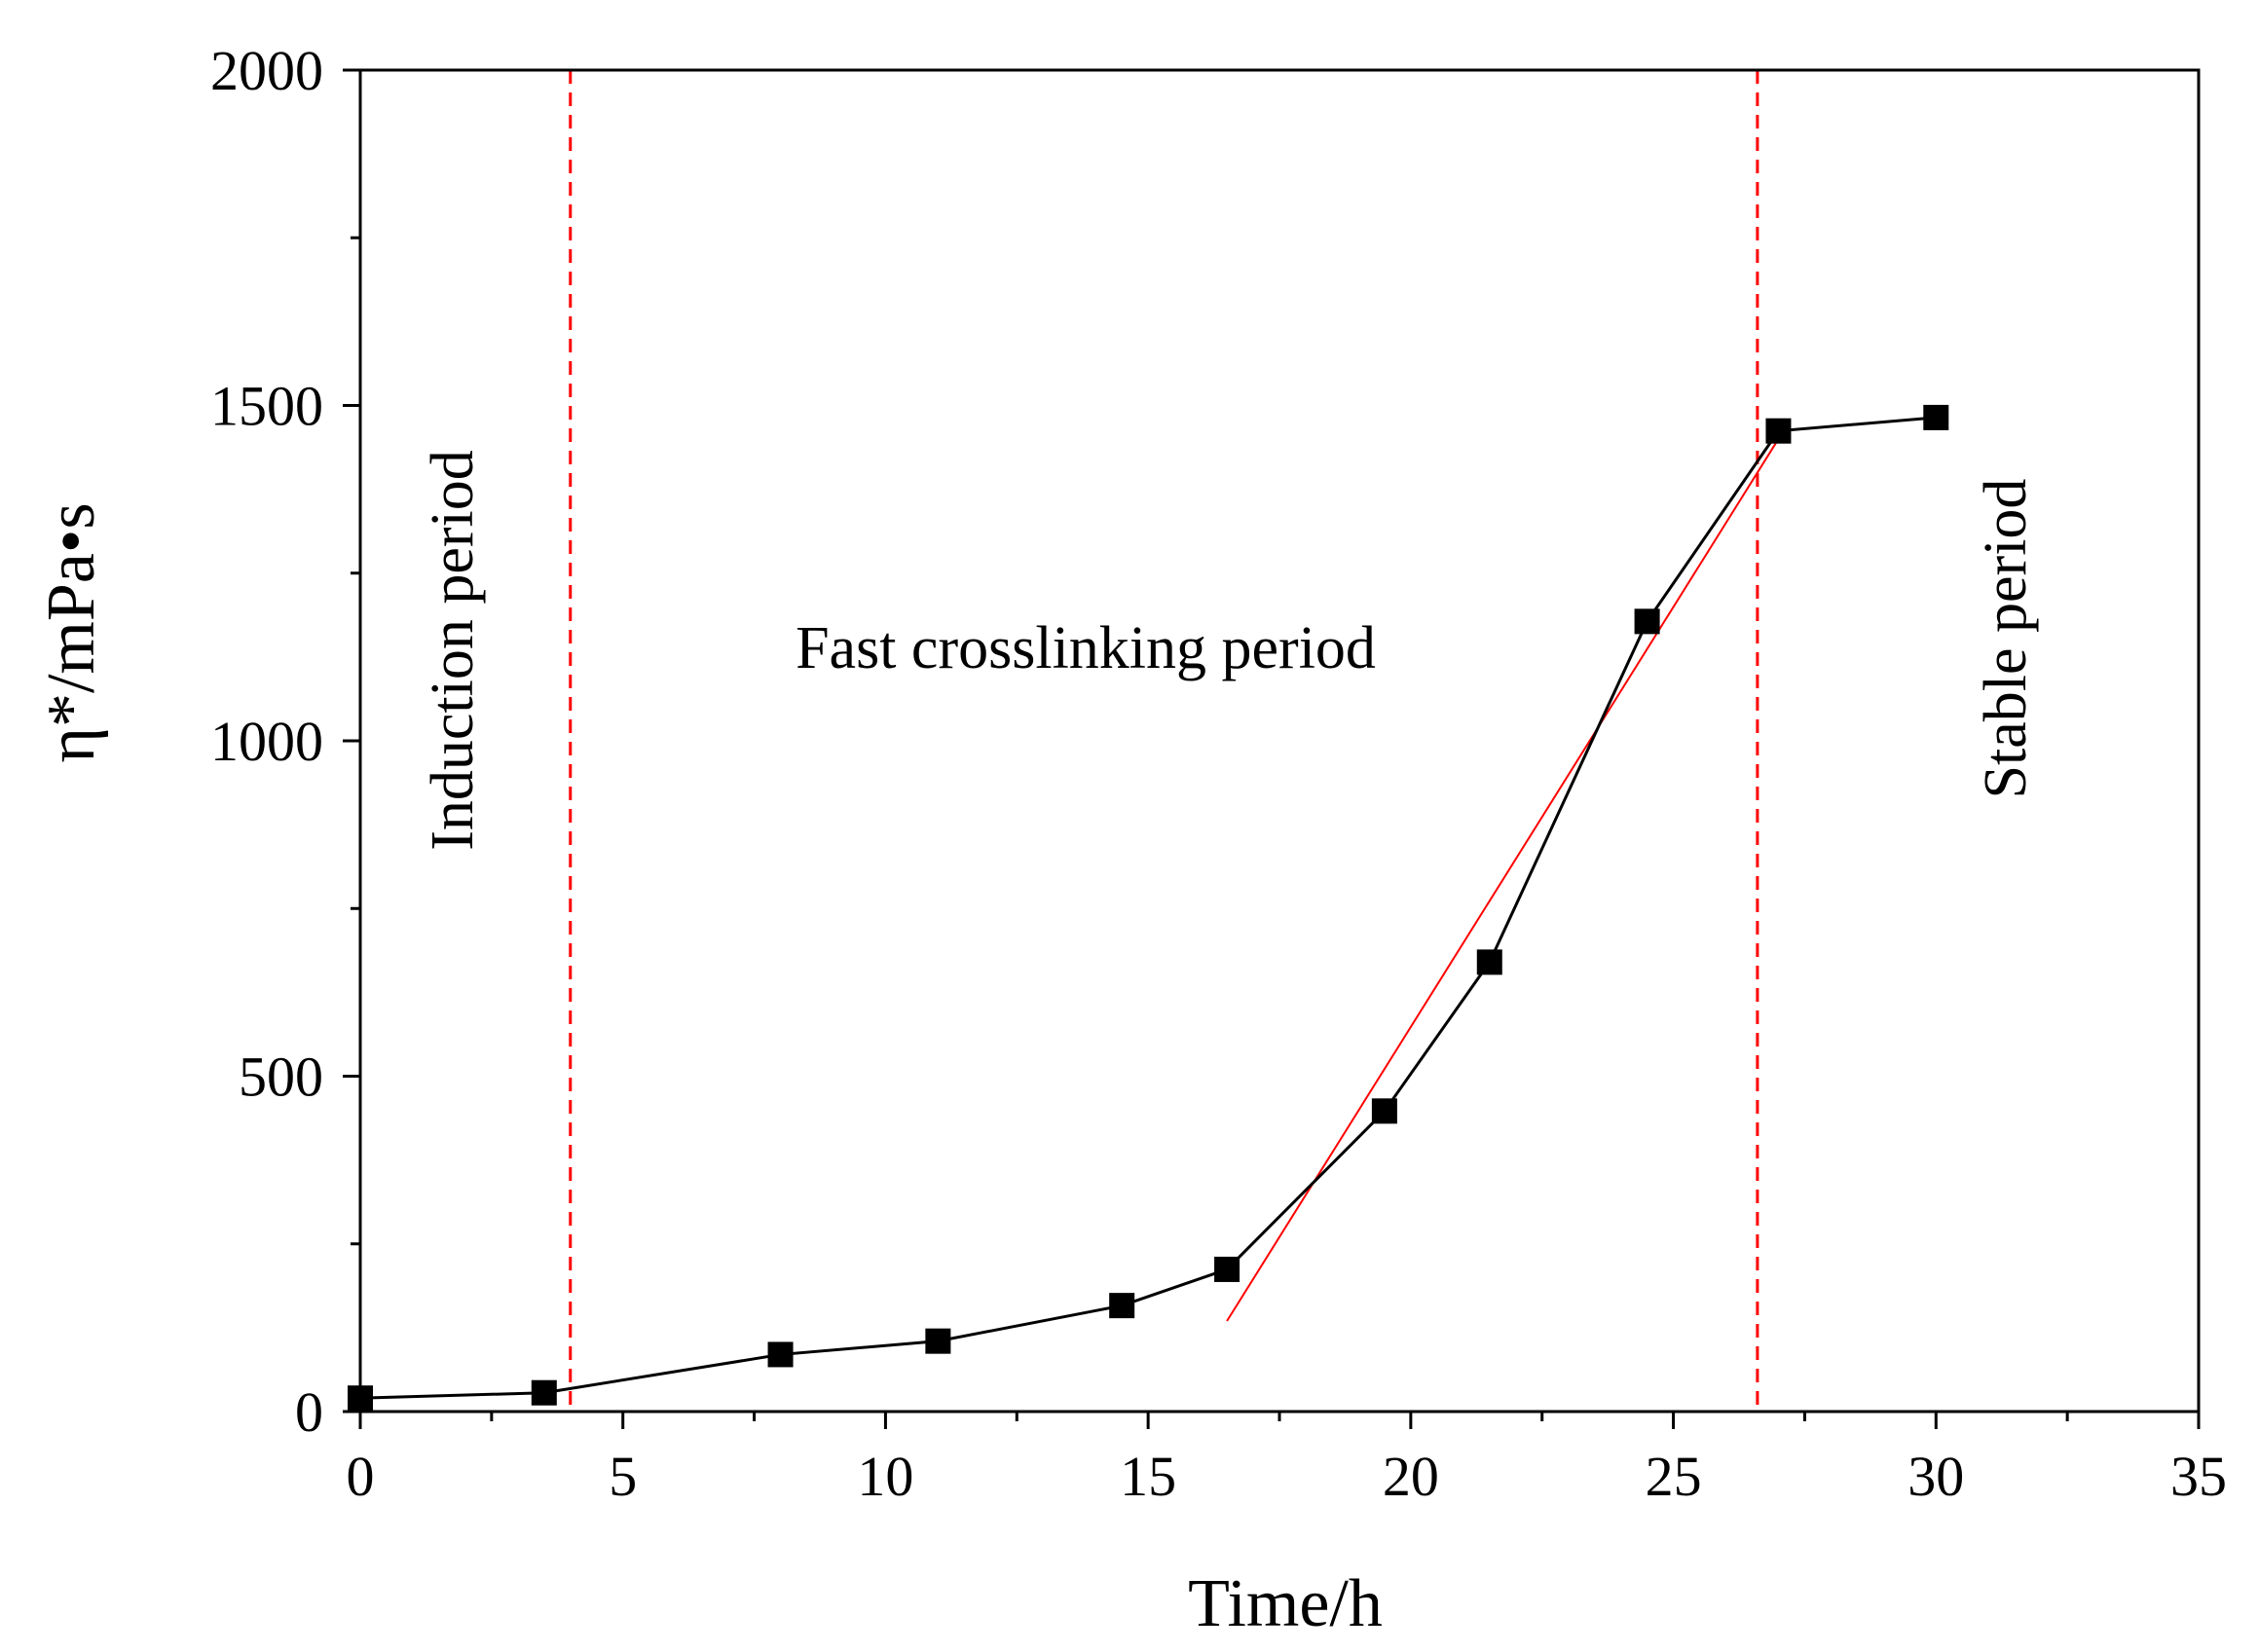  I want to click on x-axis-label: Time/h, so click(1286, 1603).